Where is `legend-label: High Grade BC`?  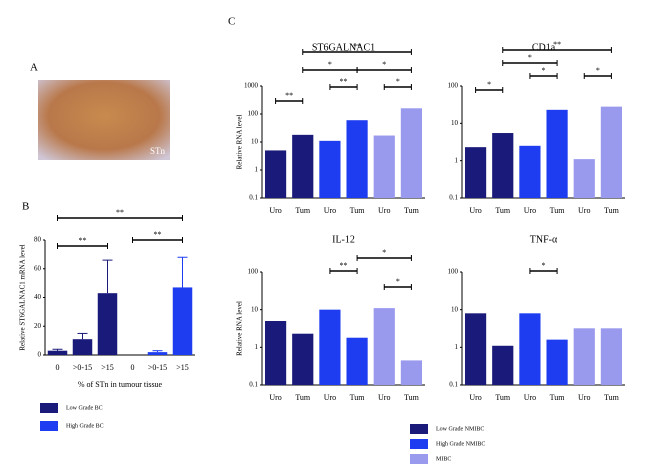 legend-label: High Grade BC is located at coordinates (85, 426).